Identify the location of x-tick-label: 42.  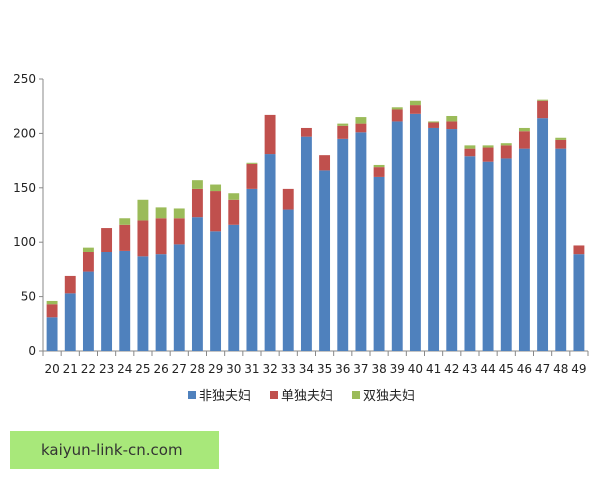
(451, 369).